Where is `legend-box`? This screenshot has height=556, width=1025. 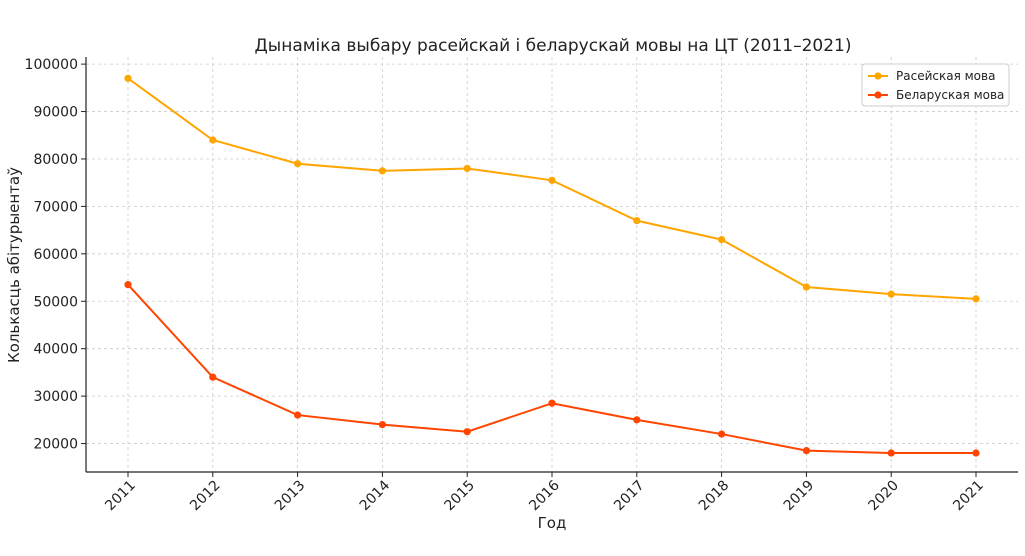 legend-box is located at coordinates (935, 85).